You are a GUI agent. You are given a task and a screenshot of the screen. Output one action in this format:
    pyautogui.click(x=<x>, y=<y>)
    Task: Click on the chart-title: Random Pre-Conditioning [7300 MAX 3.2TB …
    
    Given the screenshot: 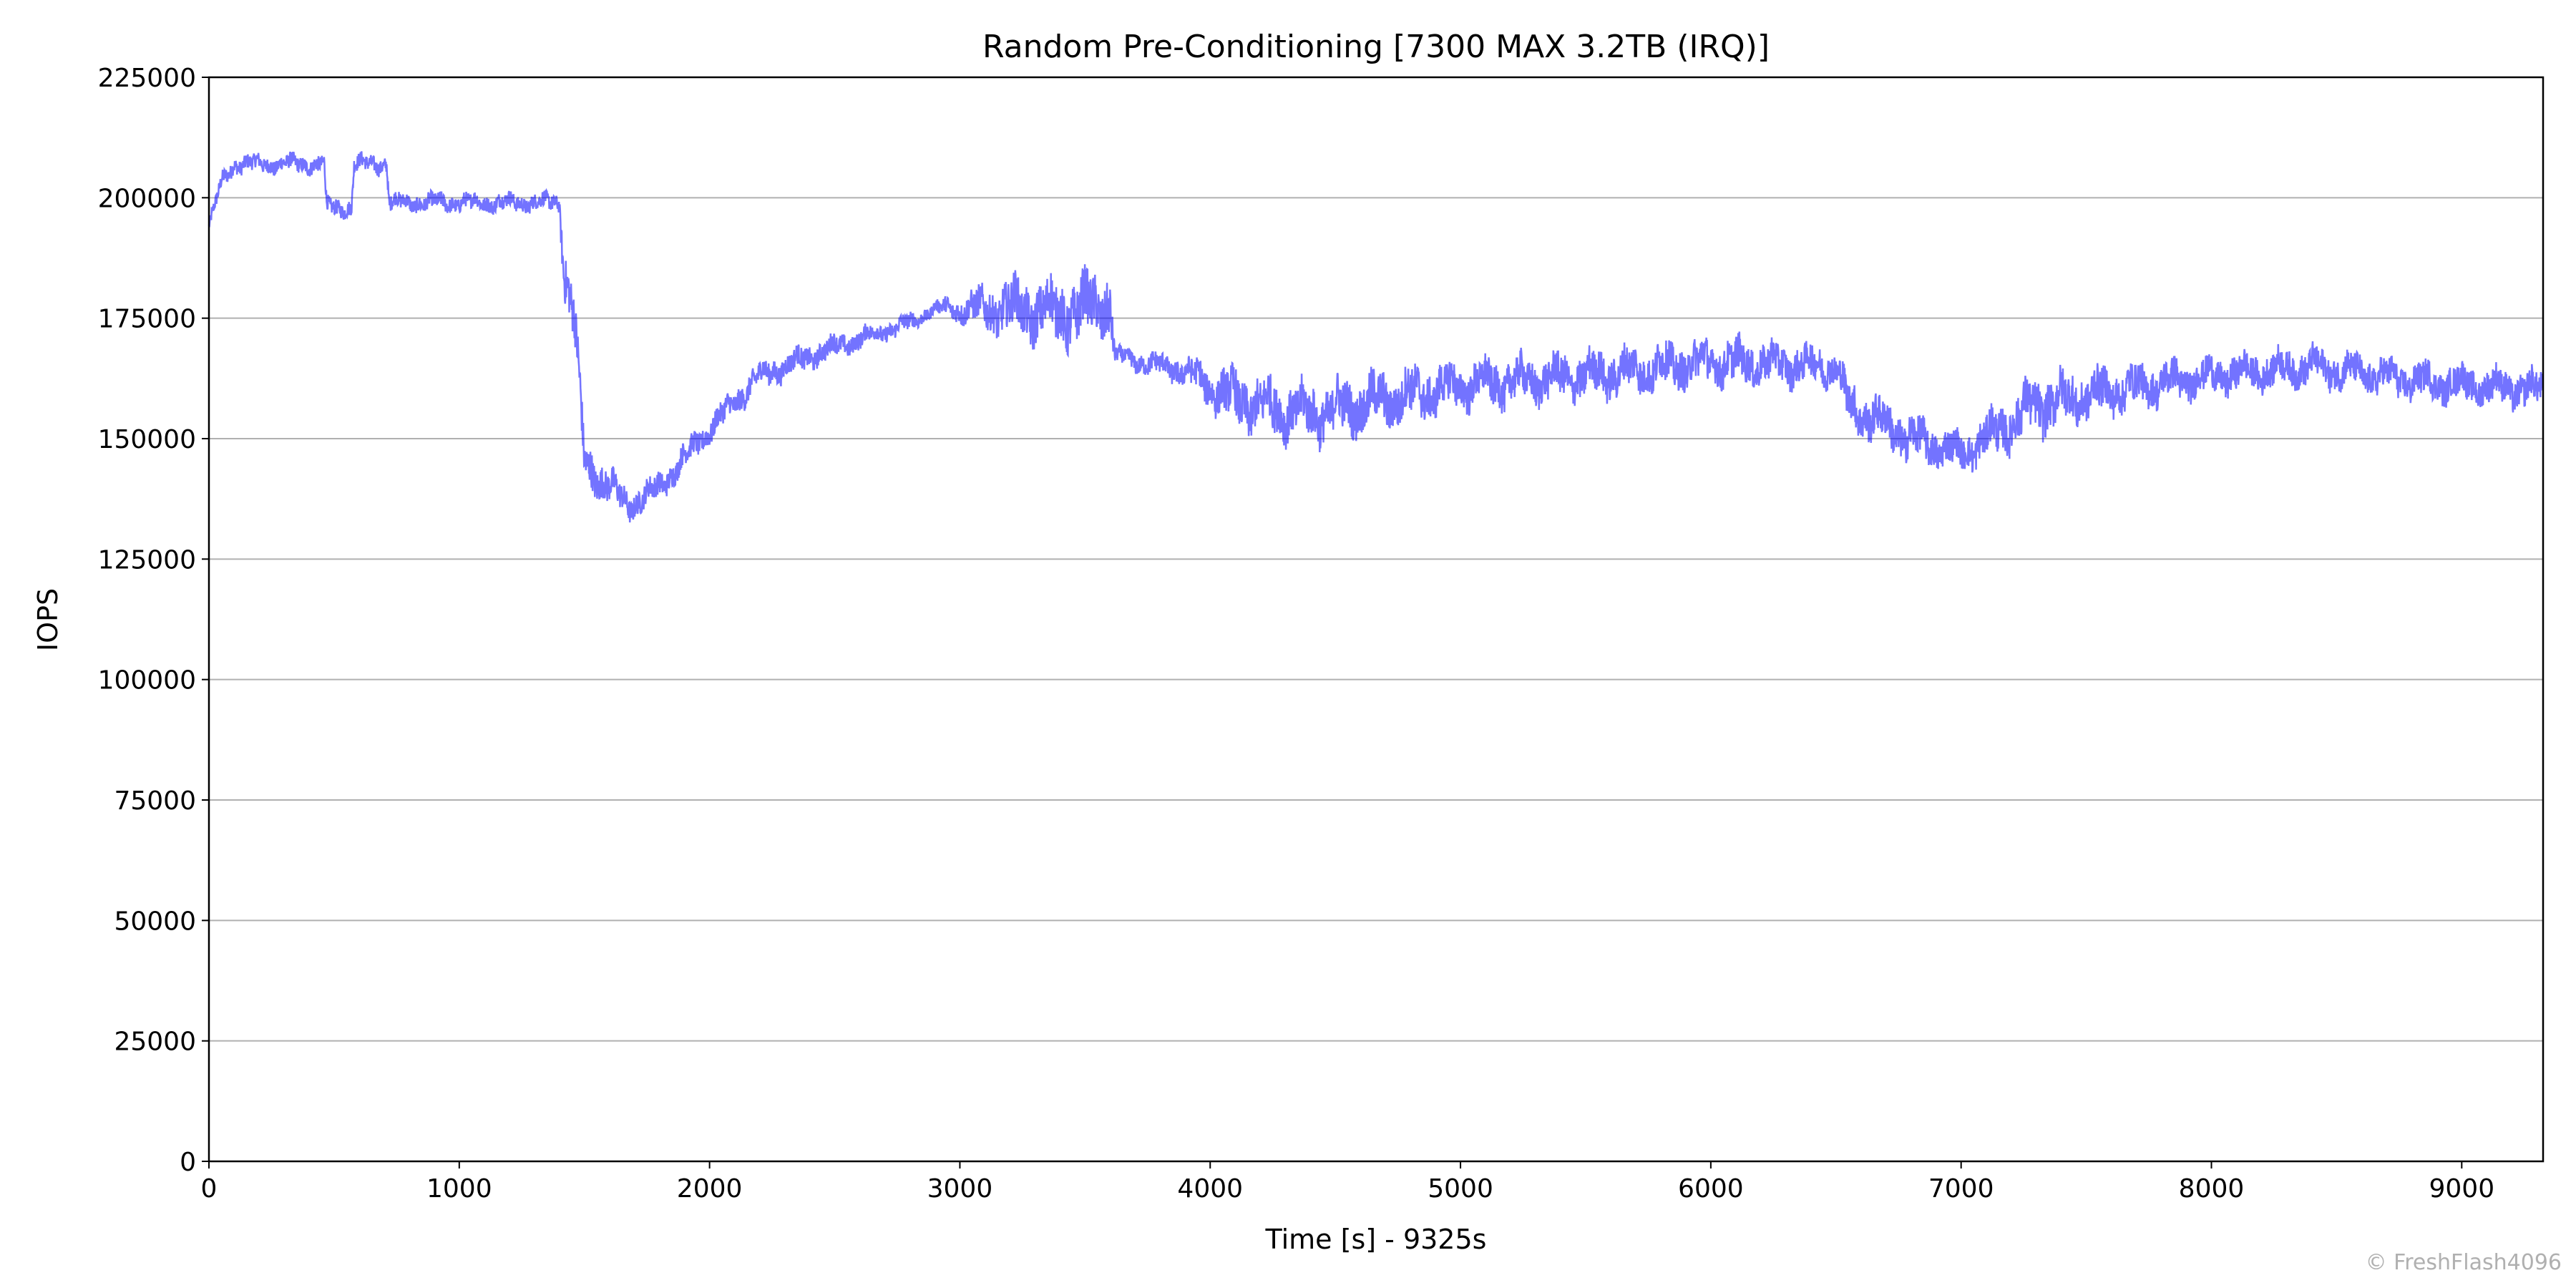 What is the action you would take?
    pyautogui.click(x=1376, y=47)
    